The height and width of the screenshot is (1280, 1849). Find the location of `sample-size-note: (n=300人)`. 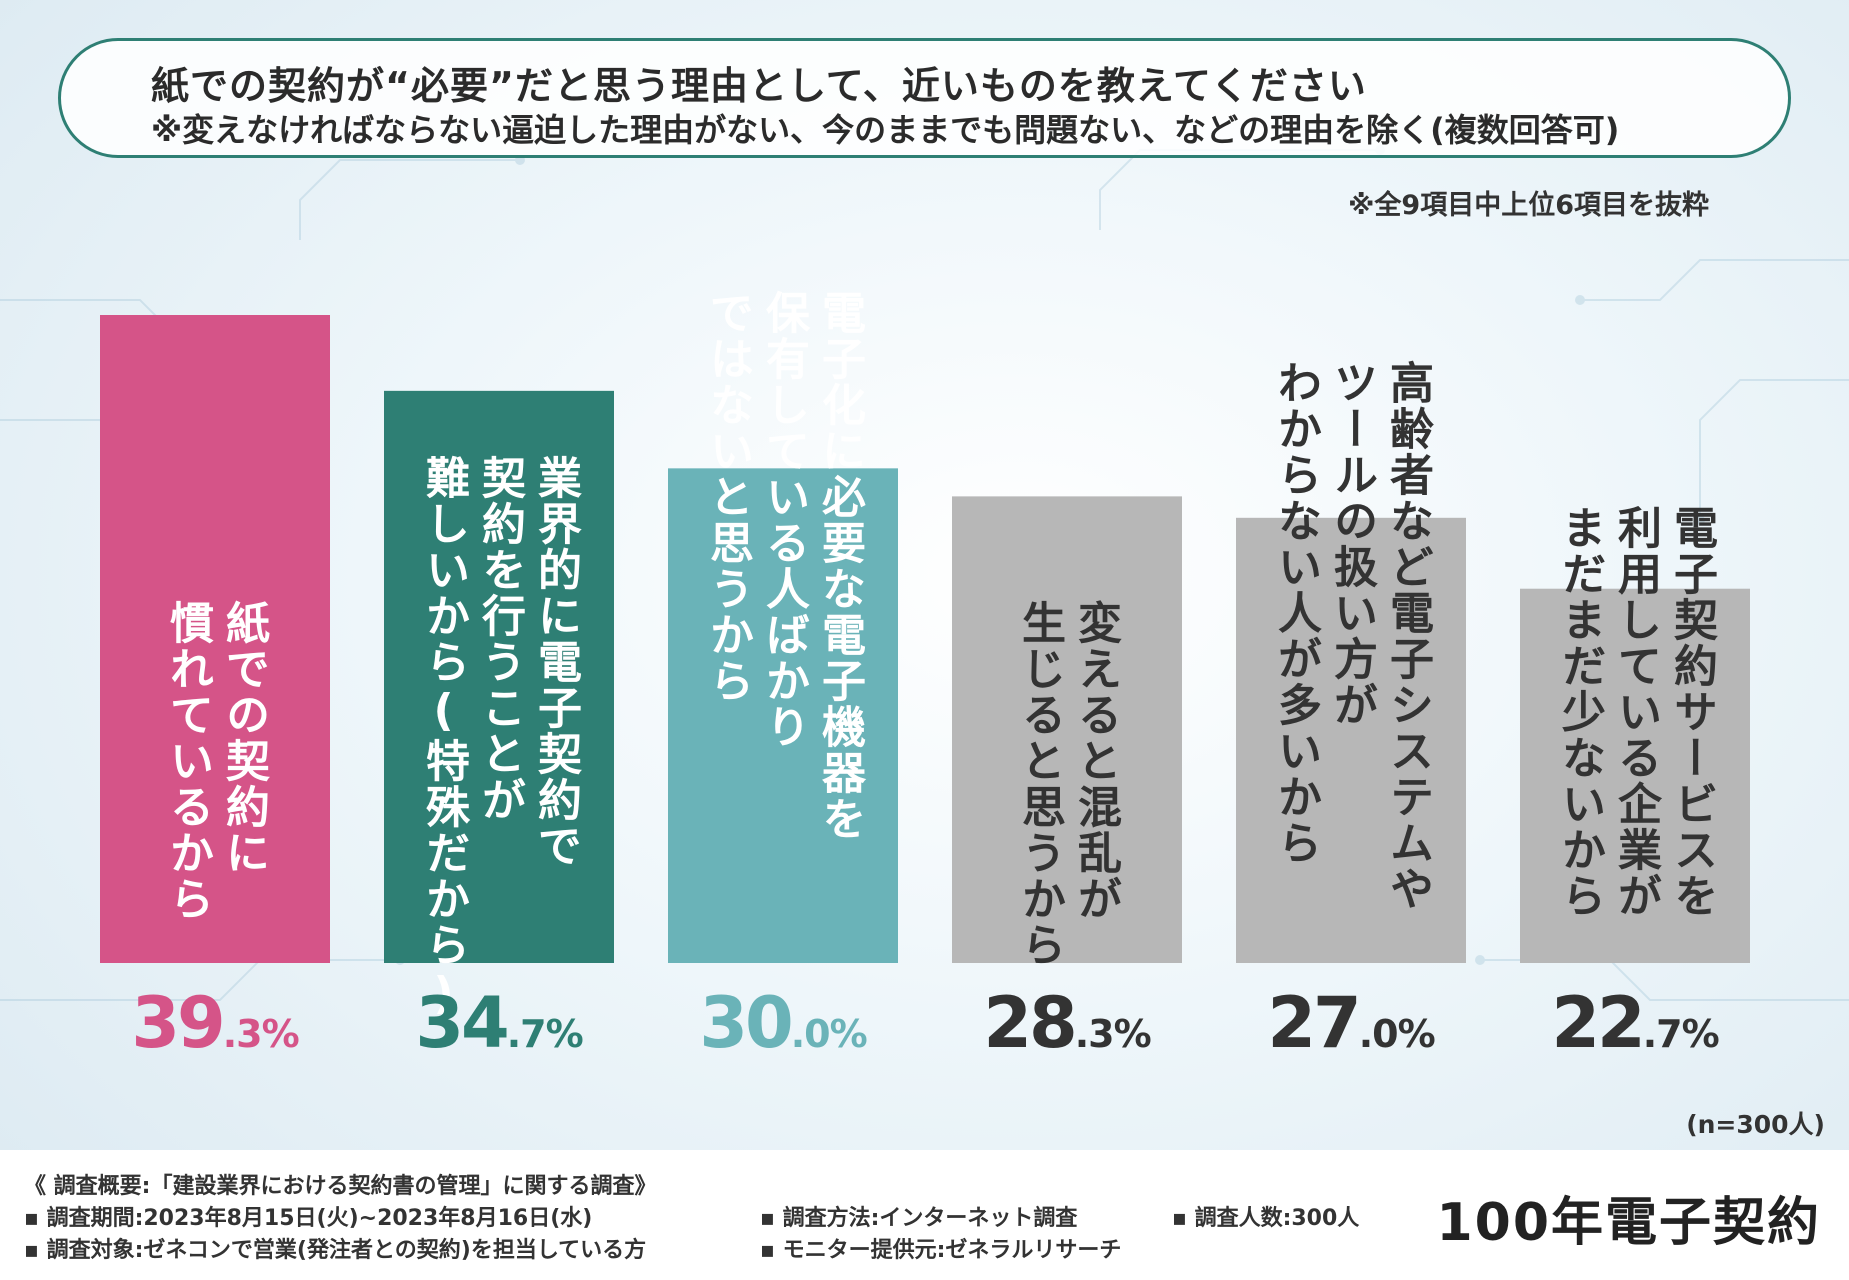

sample-size-note: (n=300人) is located at coordinates (1755, 1124).